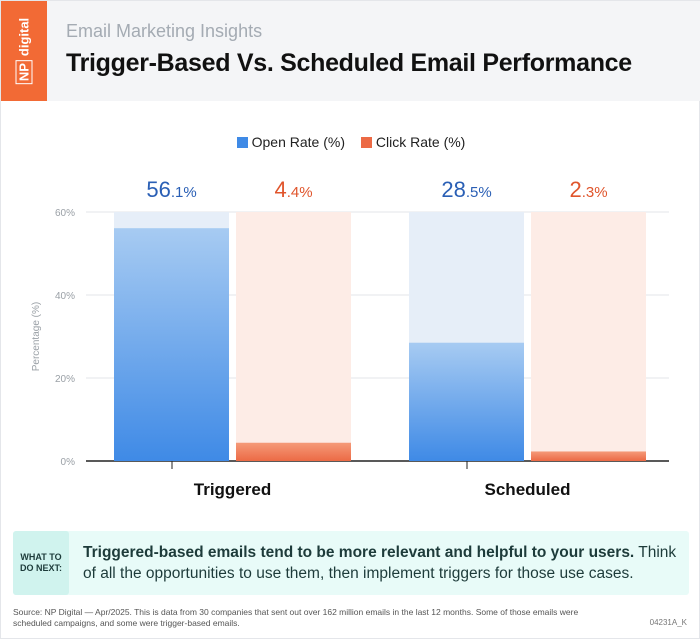 This screenshot has width=700, height=639. What do you see at coordinates (588, 456) in the screenshot?
I see `bar-click-scheduled` at bounding box center [588, 456].